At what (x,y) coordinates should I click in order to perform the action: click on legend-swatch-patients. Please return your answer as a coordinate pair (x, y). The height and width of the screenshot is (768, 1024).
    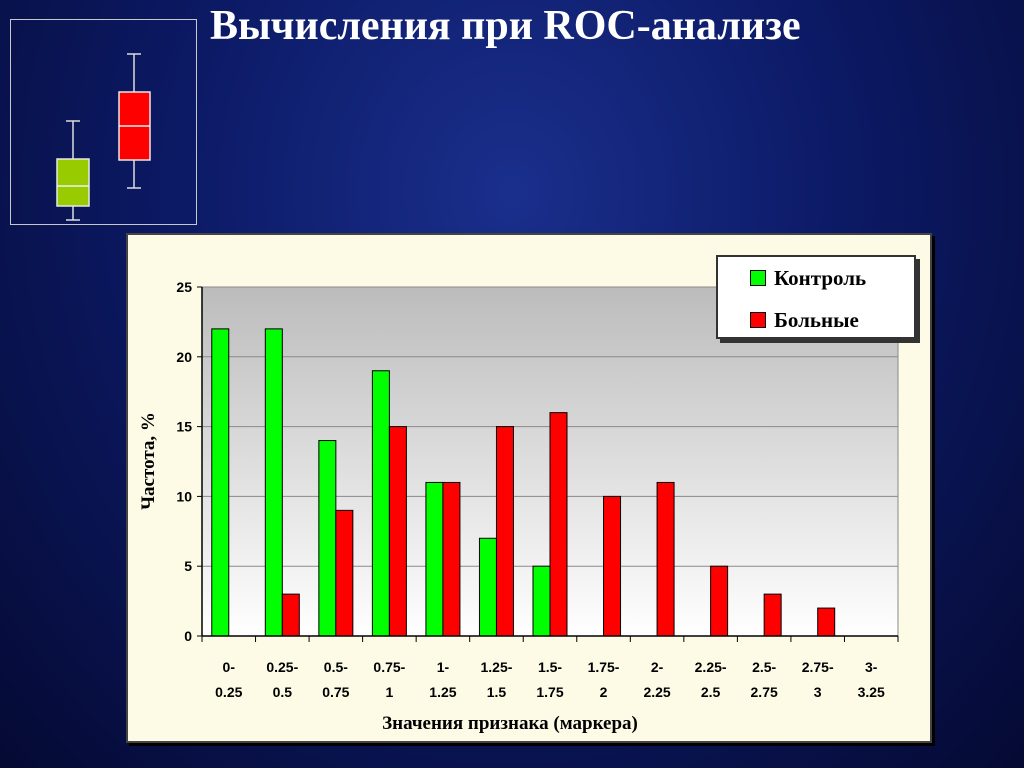
    Looking at the image, I should click on (758, 320).